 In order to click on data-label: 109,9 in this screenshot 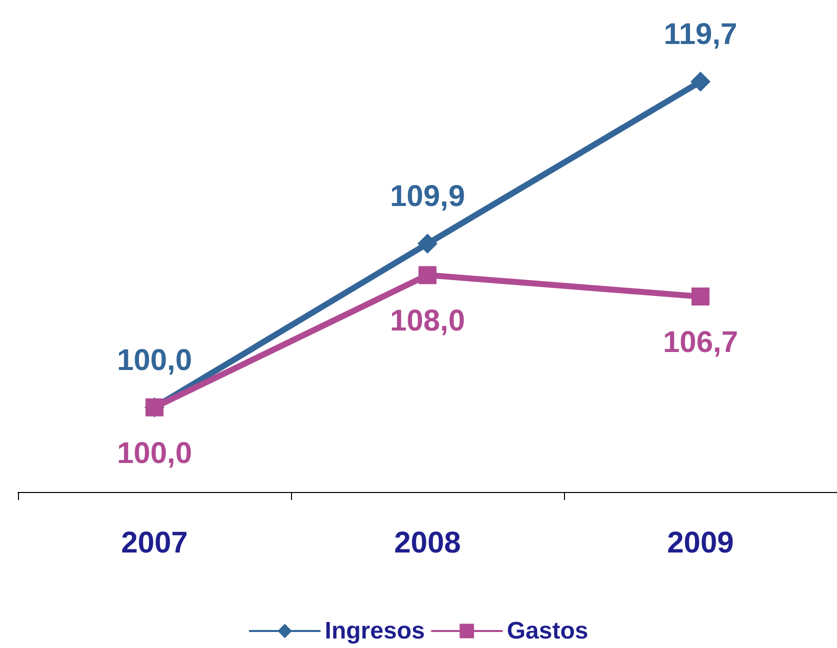, I will do `click(428, 197)`.